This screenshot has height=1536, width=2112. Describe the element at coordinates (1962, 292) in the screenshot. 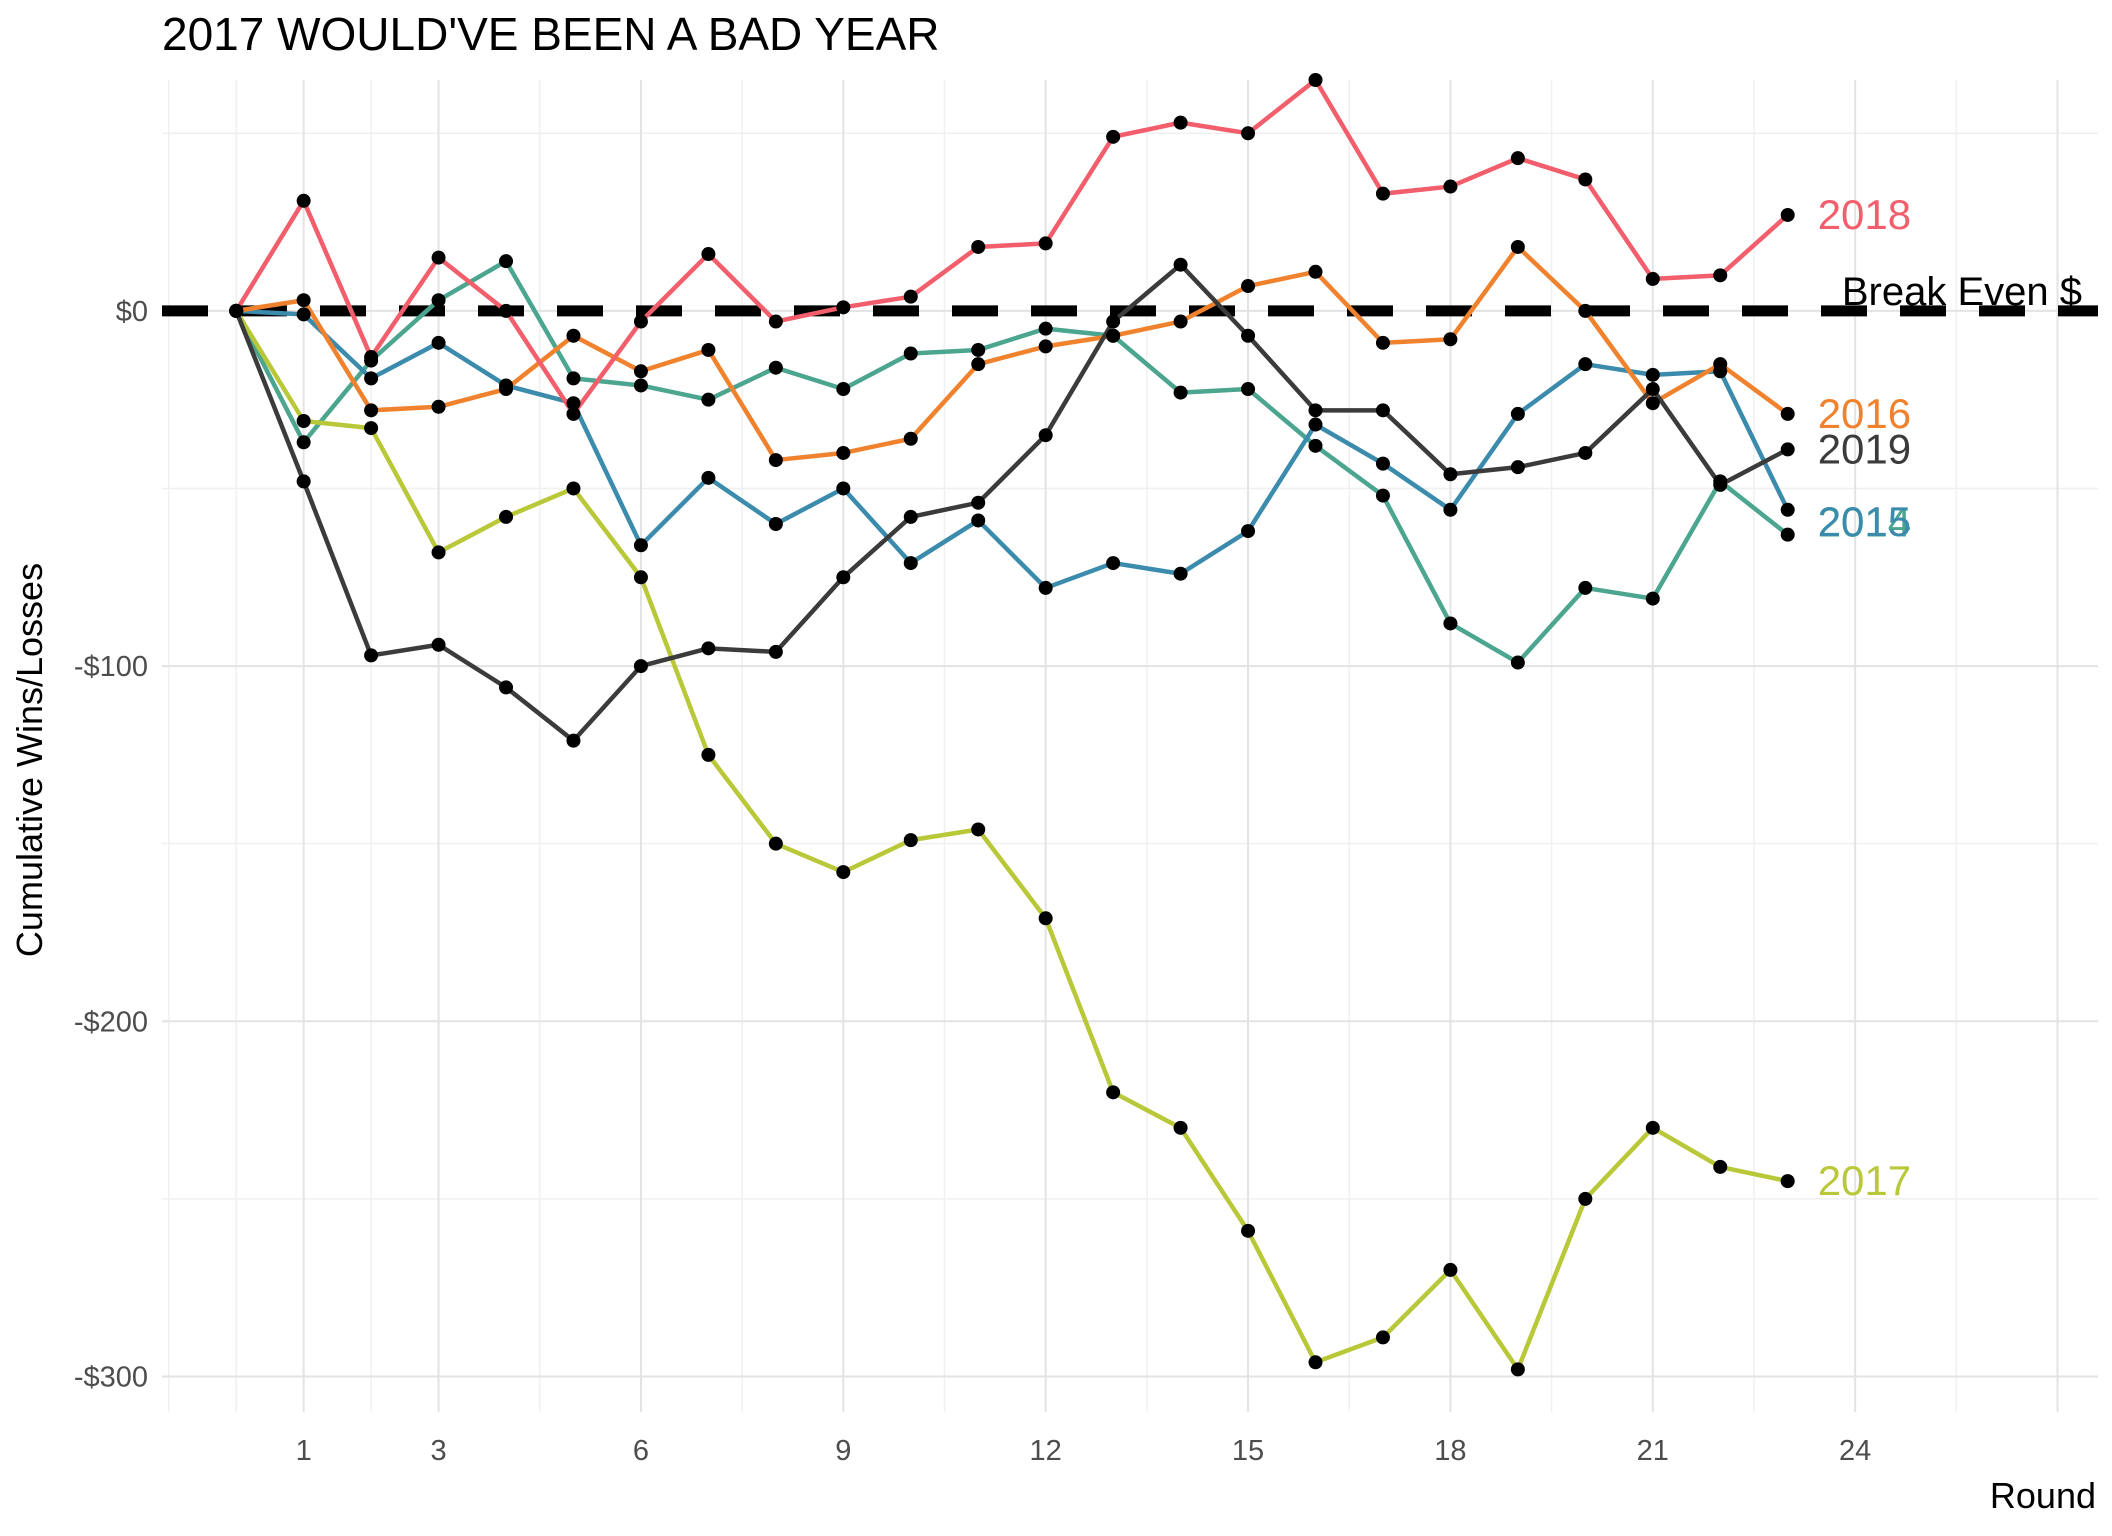

I see `break-even-label: Break Even $` at that location.